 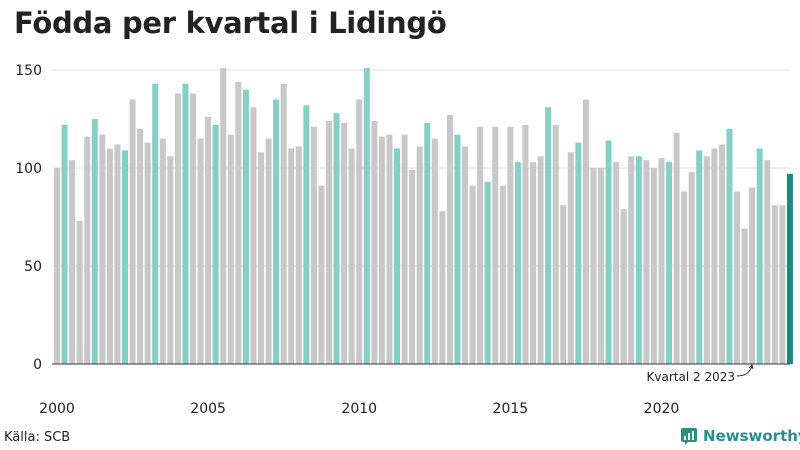 I want to click on annotation-label: Kvartal 2 2023, so click(x=691, y=377).